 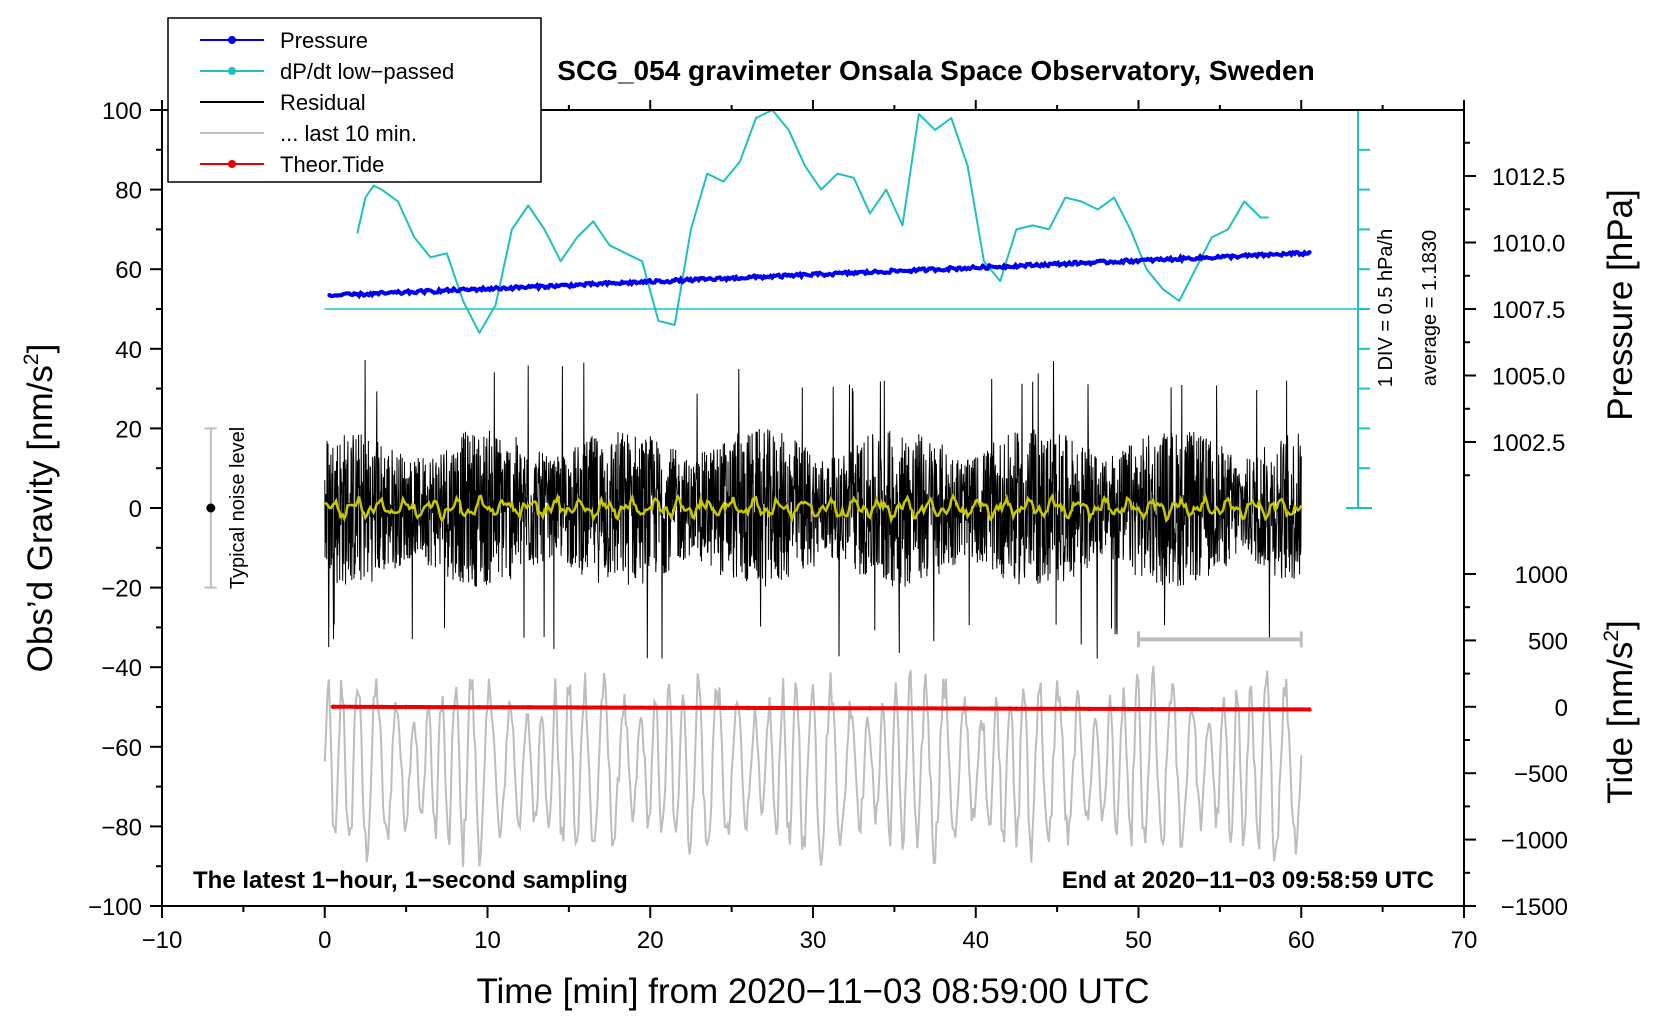 I want to click on x-tick-label: 20, so click(x=650, y=940).